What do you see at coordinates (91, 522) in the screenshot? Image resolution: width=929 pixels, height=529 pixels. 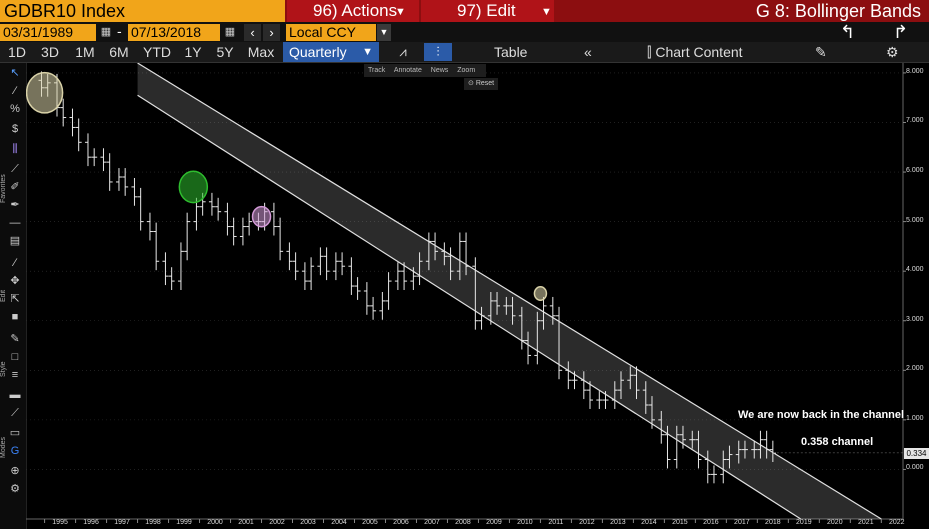 I see `x-tick-label: 1996` at bounding box center [91, 522].